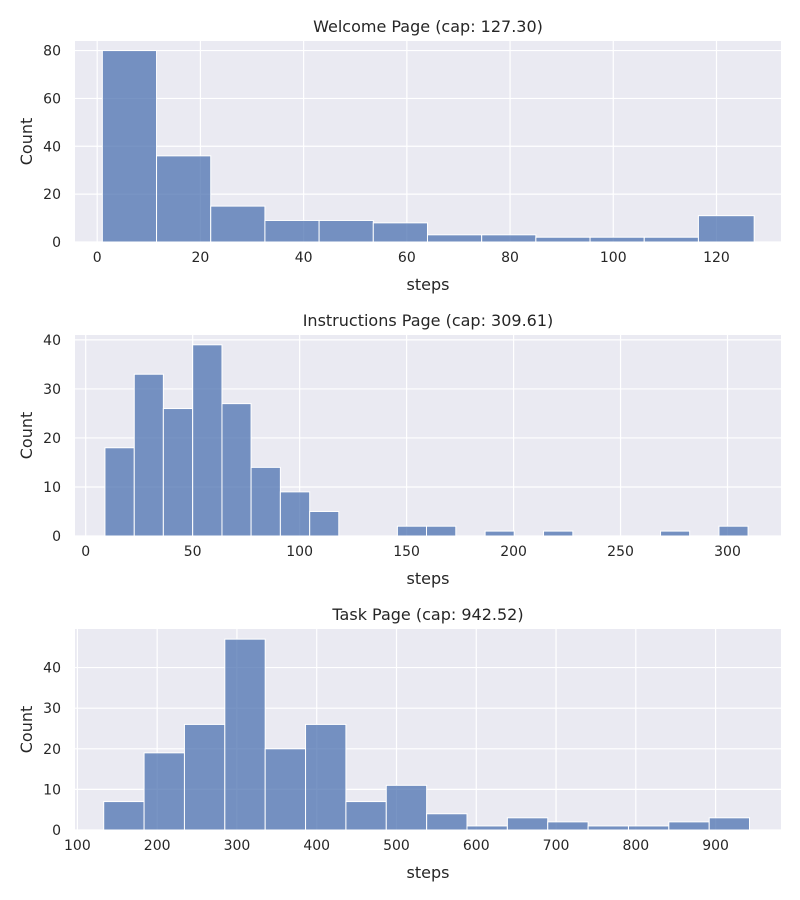  Describe the element at coordinates (556, 846) in the screenshot. I see `x-tick-label: 700` at that location.